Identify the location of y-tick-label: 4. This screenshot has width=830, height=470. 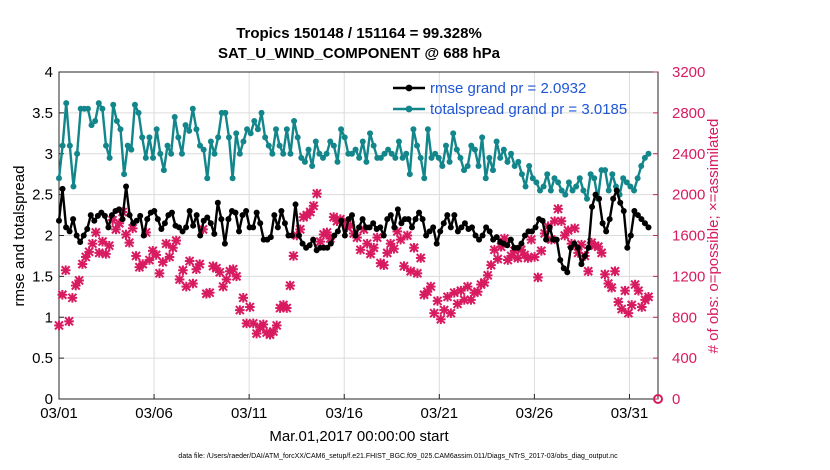
(49, 72).